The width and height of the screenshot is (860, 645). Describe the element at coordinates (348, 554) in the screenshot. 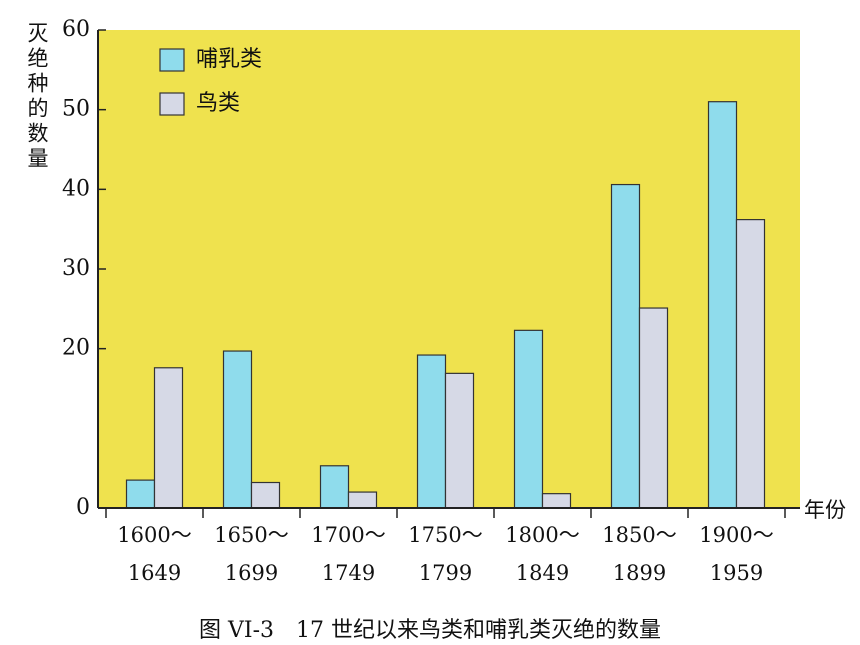

I see `x-tick-label: 1700～ 1749` at that location.